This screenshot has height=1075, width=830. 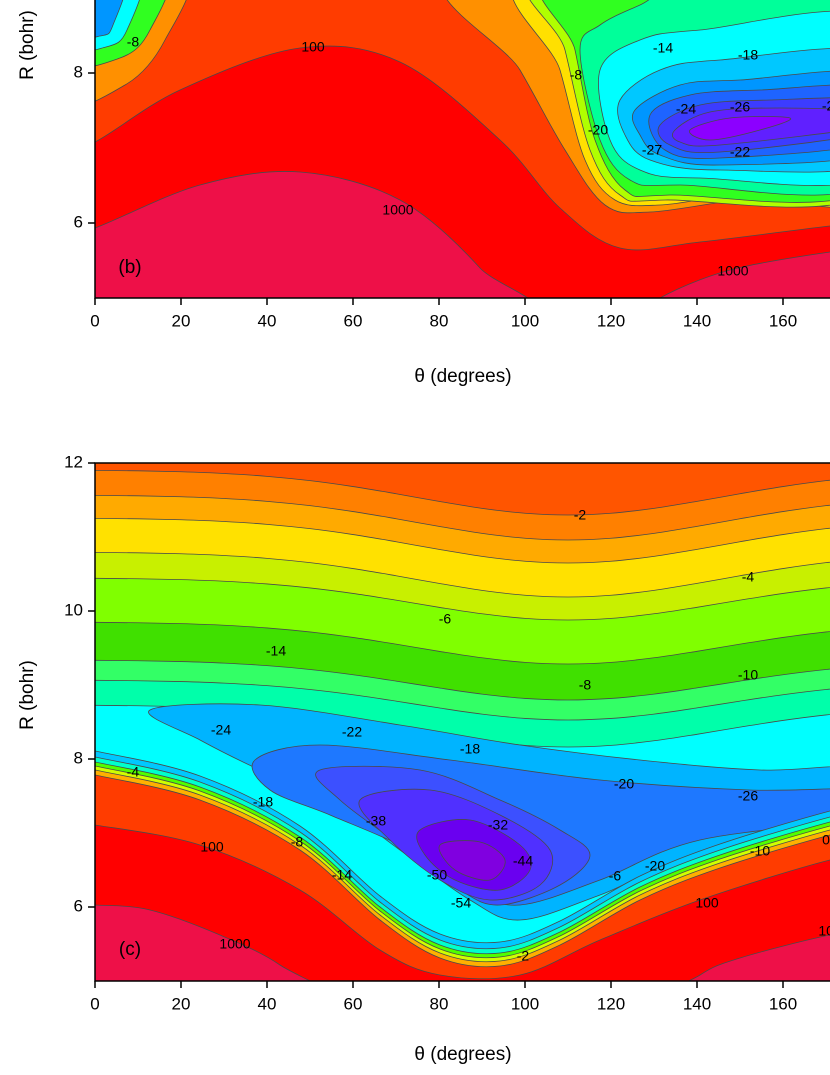 I want to click on contour-label: -54, so click(x=461, y=903).